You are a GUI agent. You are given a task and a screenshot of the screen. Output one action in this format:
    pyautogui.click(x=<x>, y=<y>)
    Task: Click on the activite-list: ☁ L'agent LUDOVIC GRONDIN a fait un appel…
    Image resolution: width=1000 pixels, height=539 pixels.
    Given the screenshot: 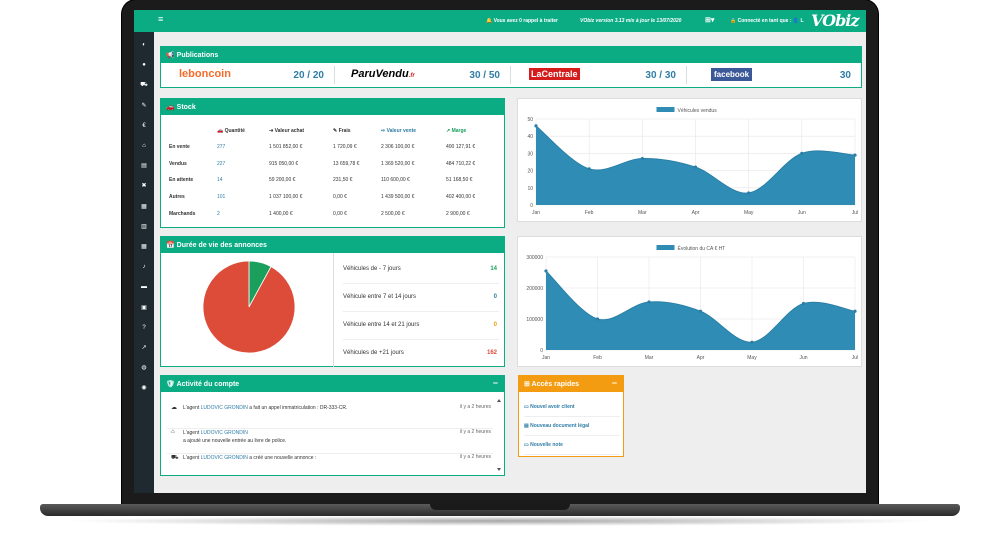 What is the action you would take?
    pyautogui.click(x=333, y=435)
    